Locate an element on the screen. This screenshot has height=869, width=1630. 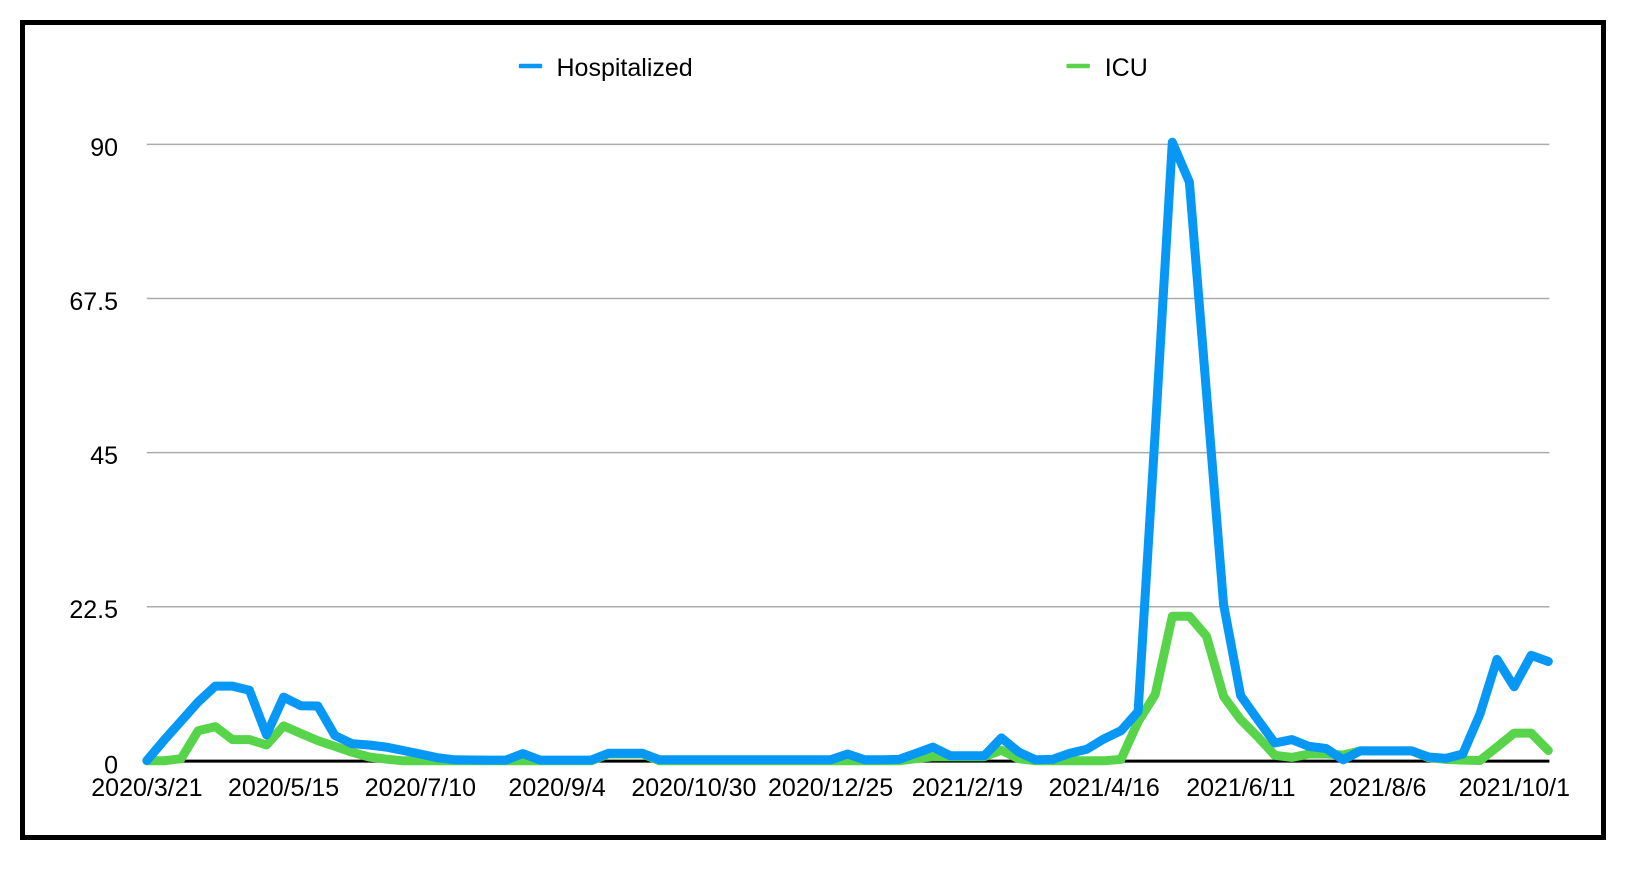
svg-text: 0 is located at coordinates (111, 765).